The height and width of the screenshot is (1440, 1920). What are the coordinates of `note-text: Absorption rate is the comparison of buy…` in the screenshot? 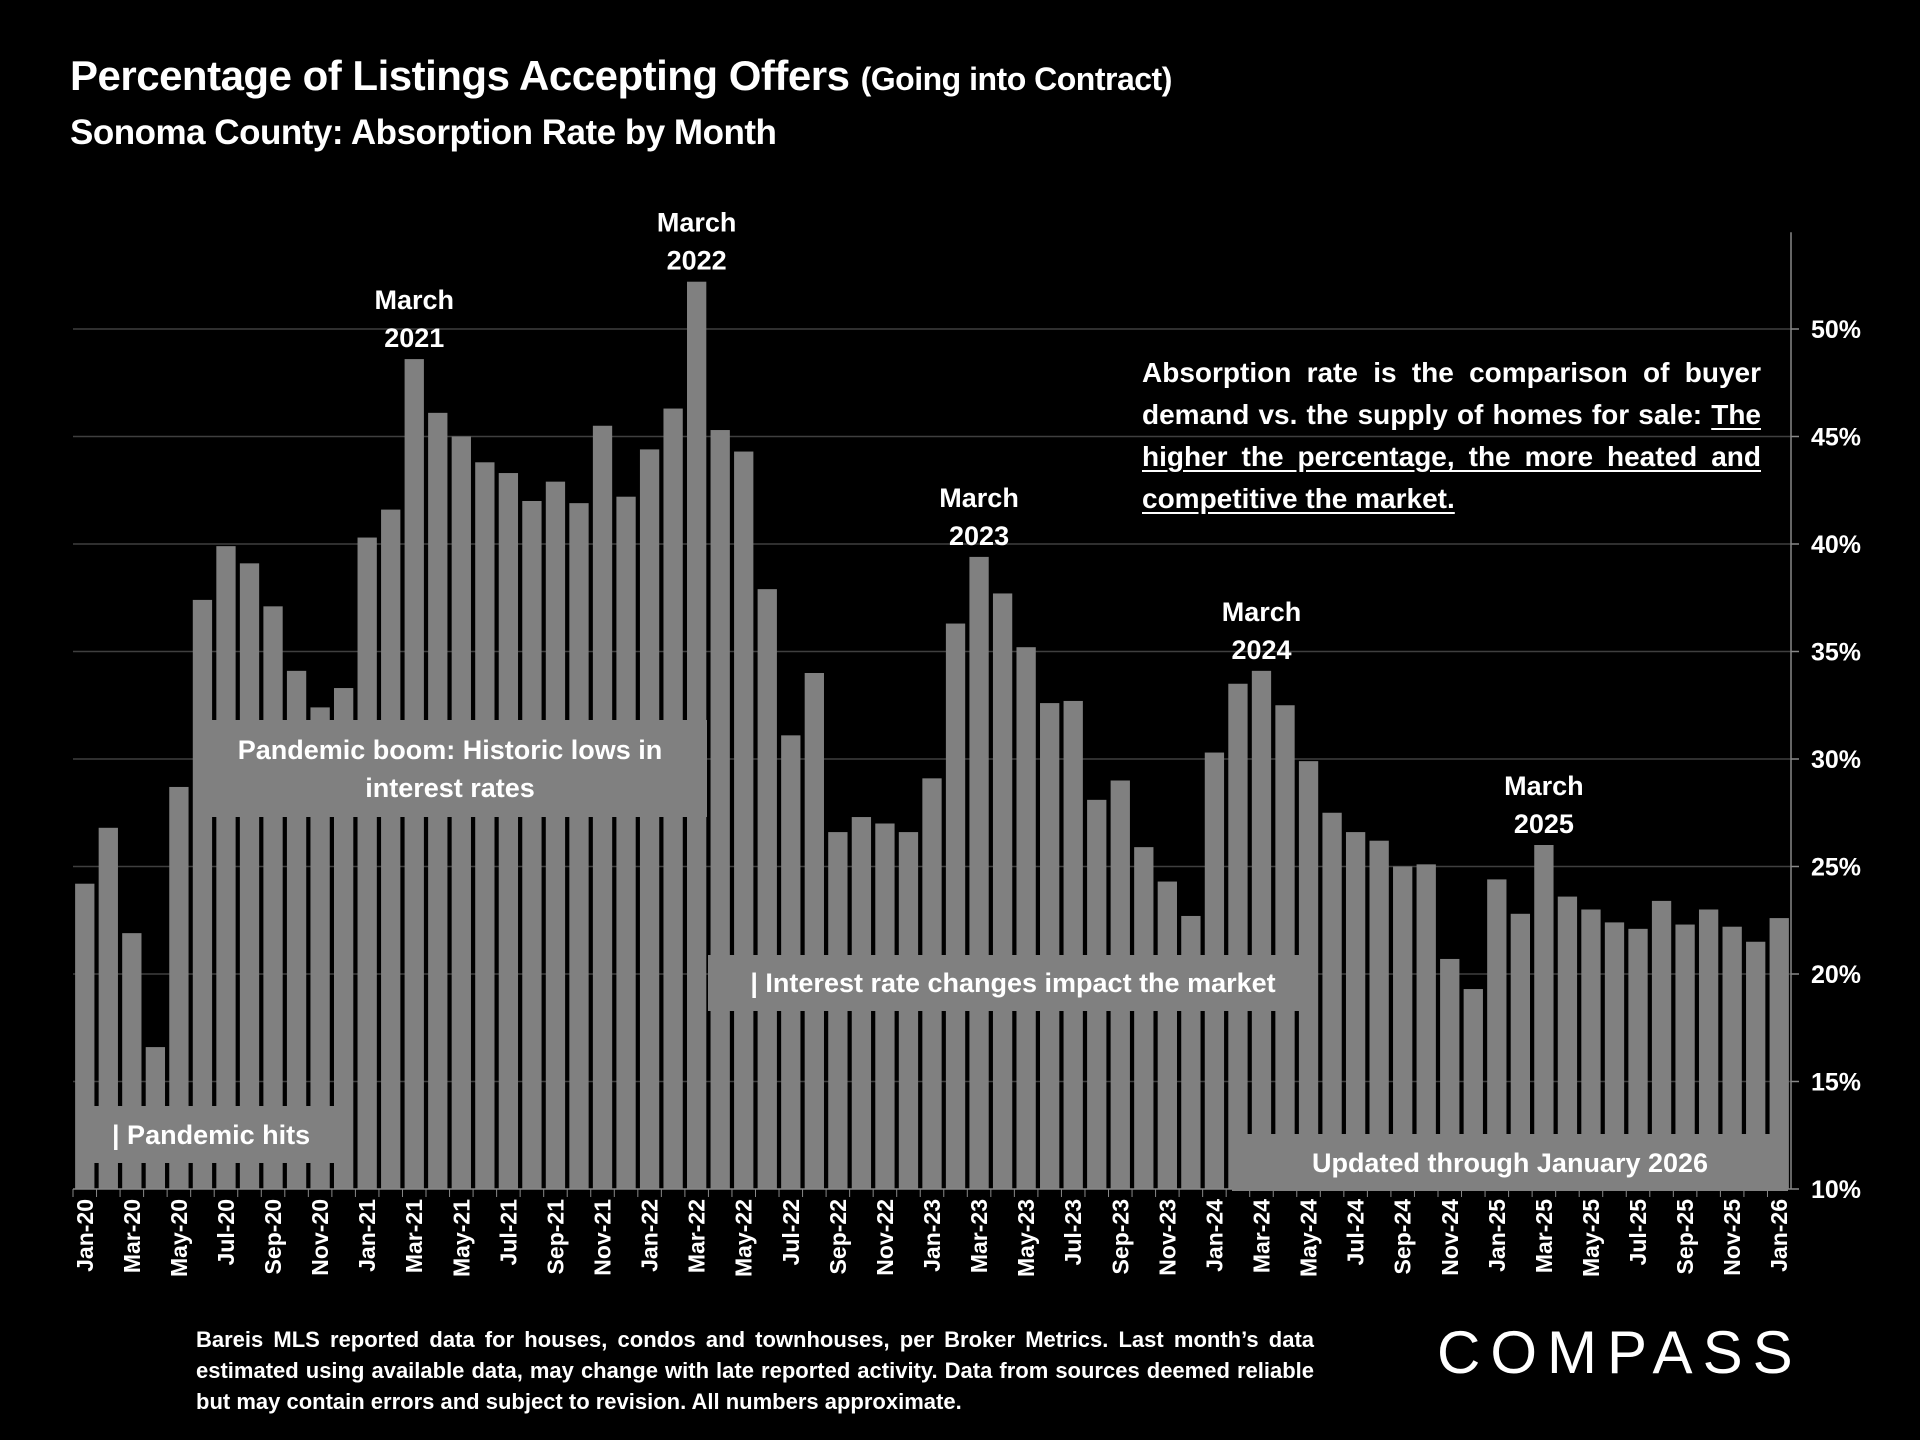 It's located at (1451, 393).